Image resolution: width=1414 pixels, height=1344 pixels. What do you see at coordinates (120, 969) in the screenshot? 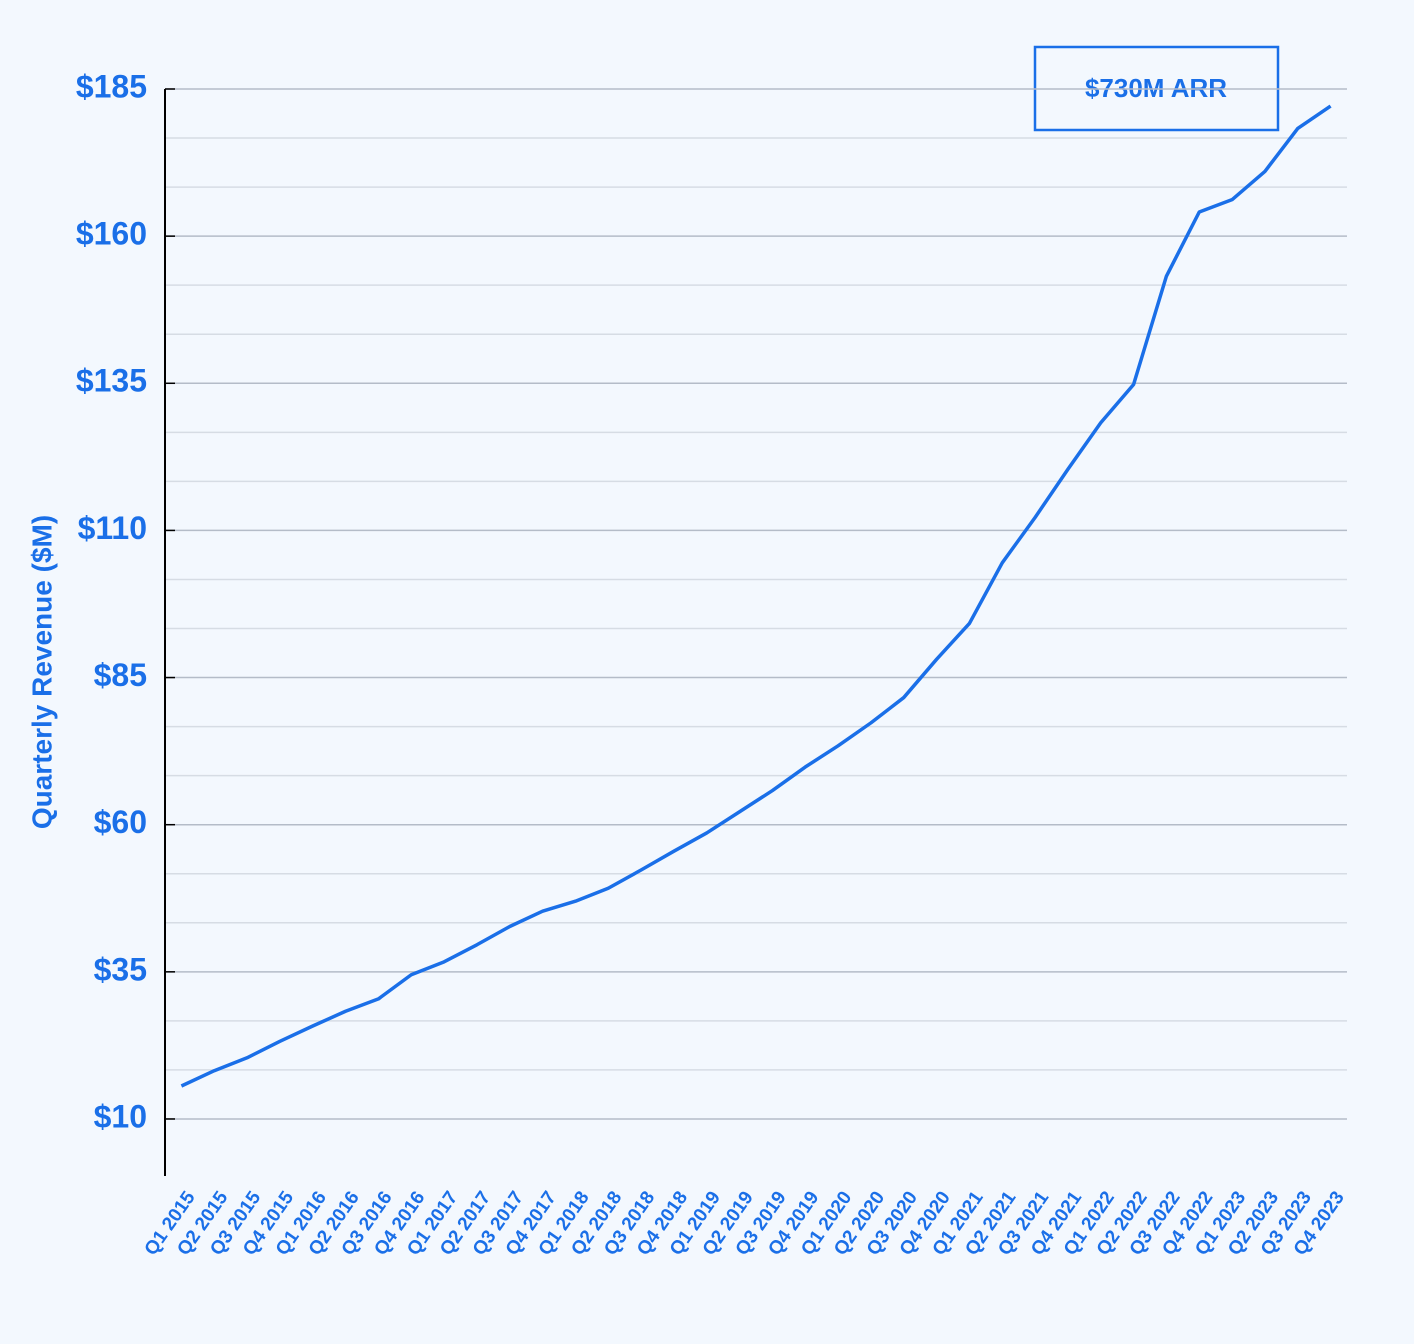
I see `y-tick-label: $35` at bounding box center [120, 969].